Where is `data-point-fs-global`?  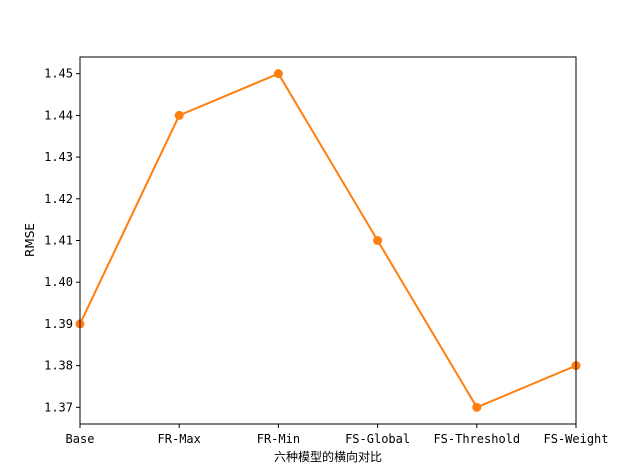 data-point-fs-global is located at coordinates (378, 240).